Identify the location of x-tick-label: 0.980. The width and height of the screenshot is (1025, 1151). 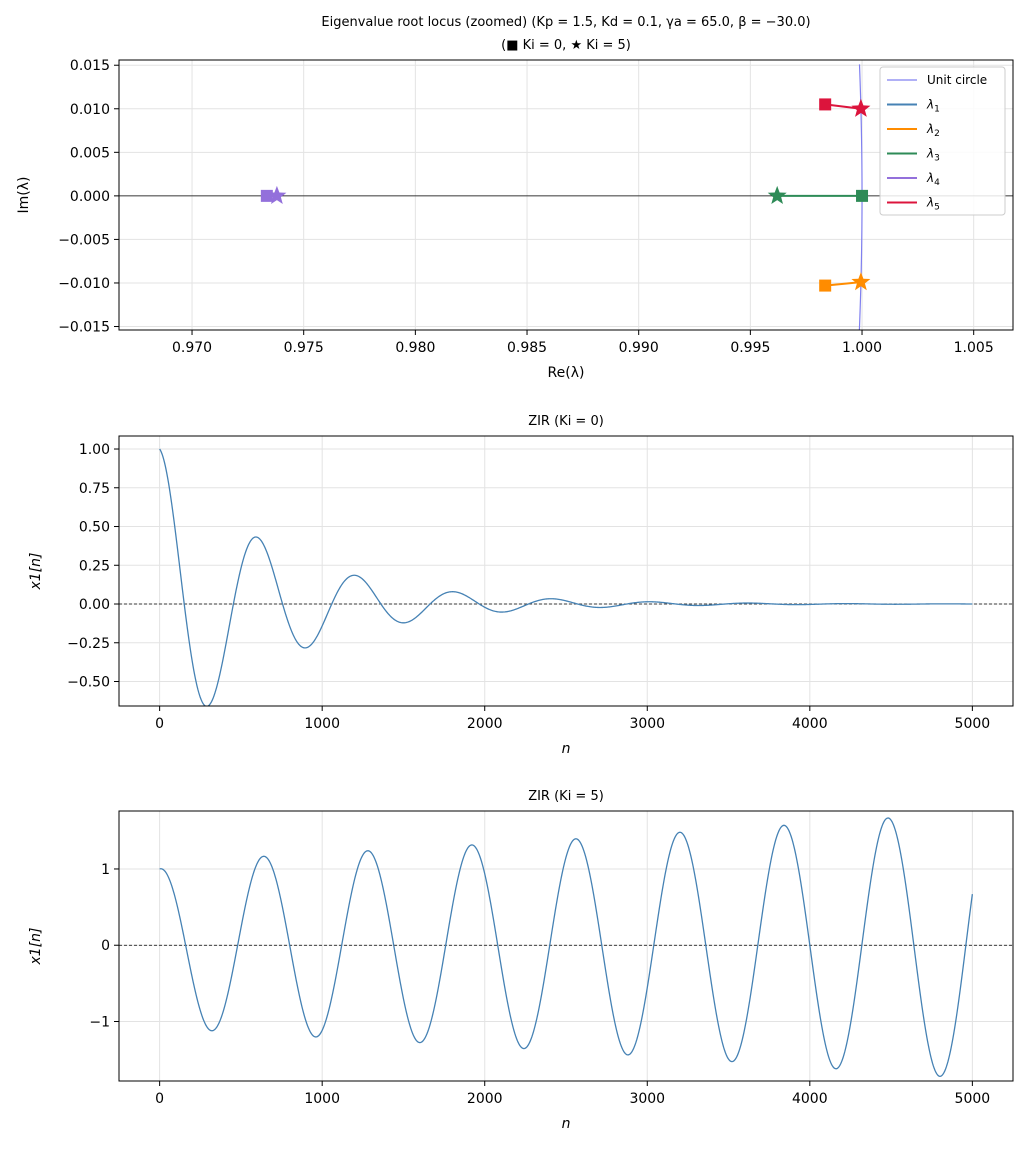
(415, 348).